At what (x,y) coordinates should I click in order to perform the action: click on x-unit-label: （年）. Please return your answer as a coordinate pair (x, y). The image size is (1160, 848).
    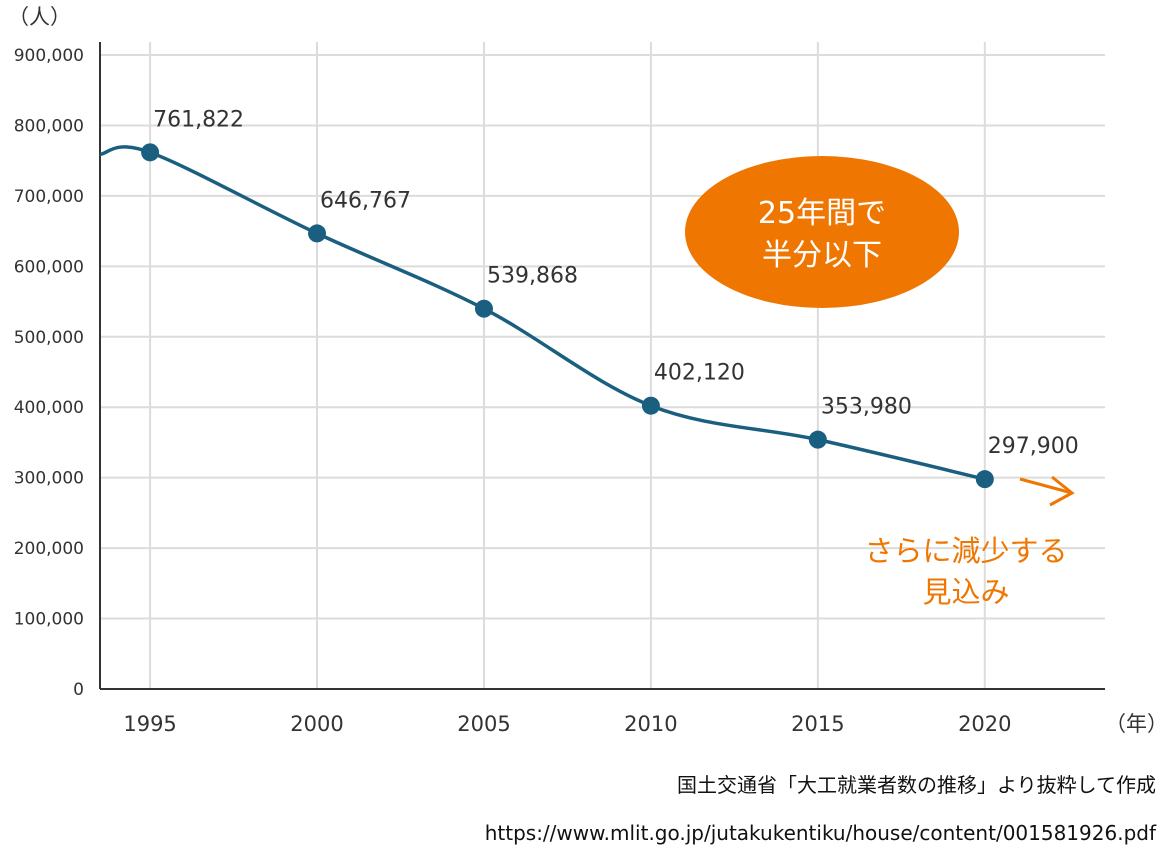
    Looking at the image, I should click on (1132, 724).